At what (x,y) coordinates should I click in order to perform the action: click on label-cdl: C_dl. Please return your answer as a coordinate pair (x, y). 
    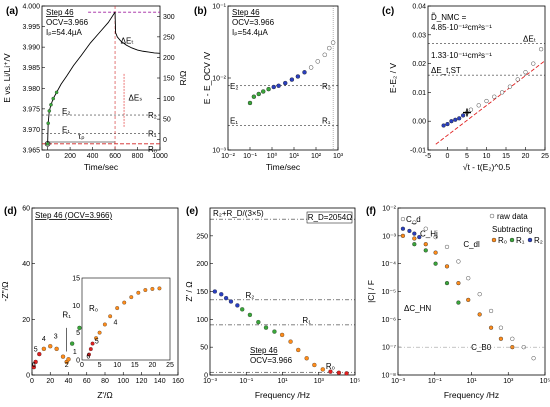
    Looking at the image, I should click on (471, 244).